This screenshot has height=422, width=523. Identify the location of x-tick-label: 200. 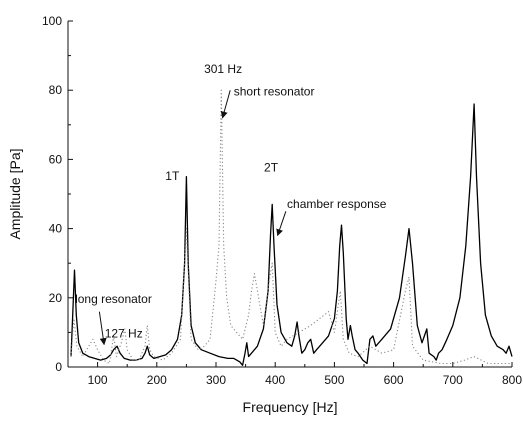
(157, 380).